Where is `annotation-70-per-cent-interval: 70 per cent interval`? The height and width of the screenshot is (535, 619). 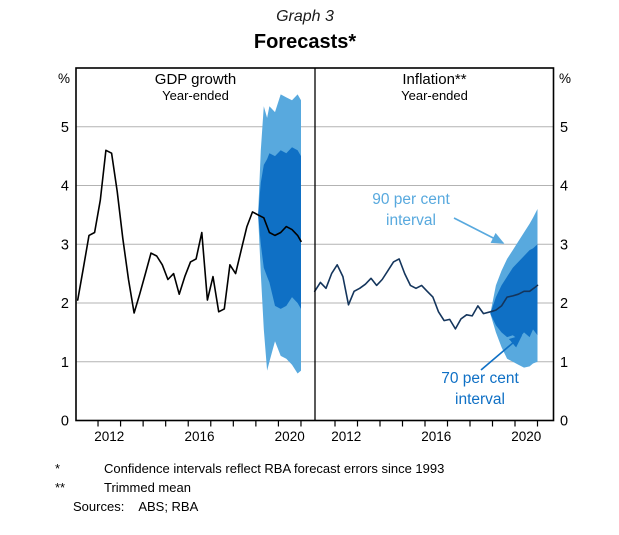 annotation-70-per-cent-interval: 70 per cent interval is located at coordinates (480, 389).